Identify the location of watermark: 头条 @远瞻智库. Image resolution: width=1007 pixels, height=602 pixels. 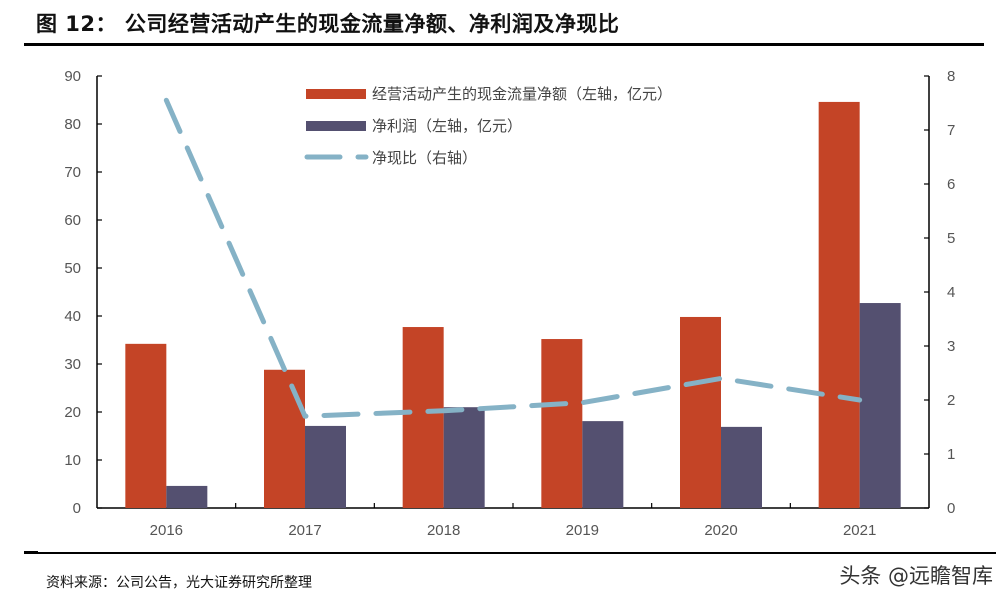
(916, 576).